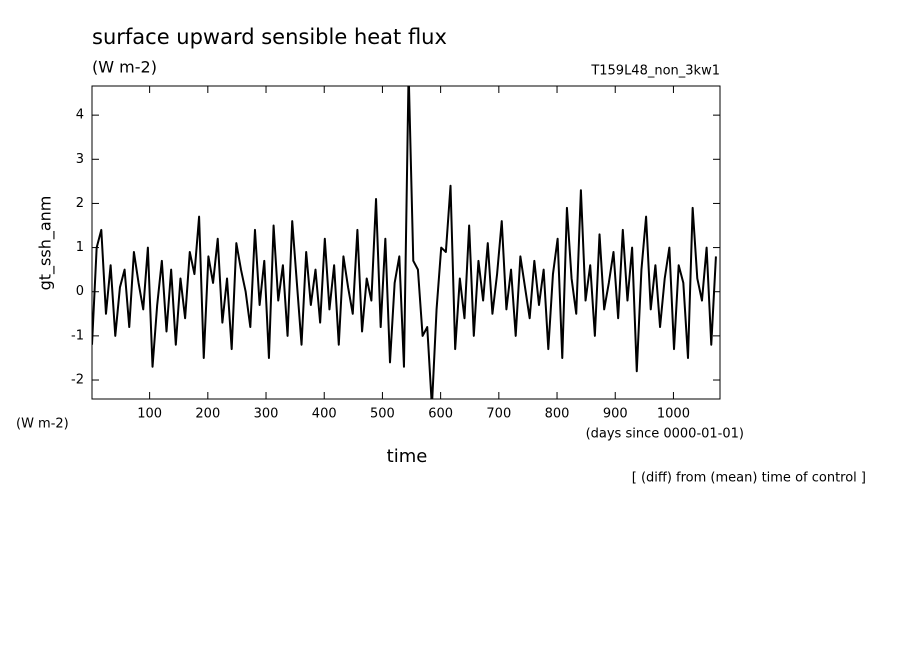 Image resolution: width=904 pixels, height=654 pixels. What do you see at coordinates (42, 424) in the screenshot?
I see `y-units: (W m-2)` at bounding box center [42, 424].